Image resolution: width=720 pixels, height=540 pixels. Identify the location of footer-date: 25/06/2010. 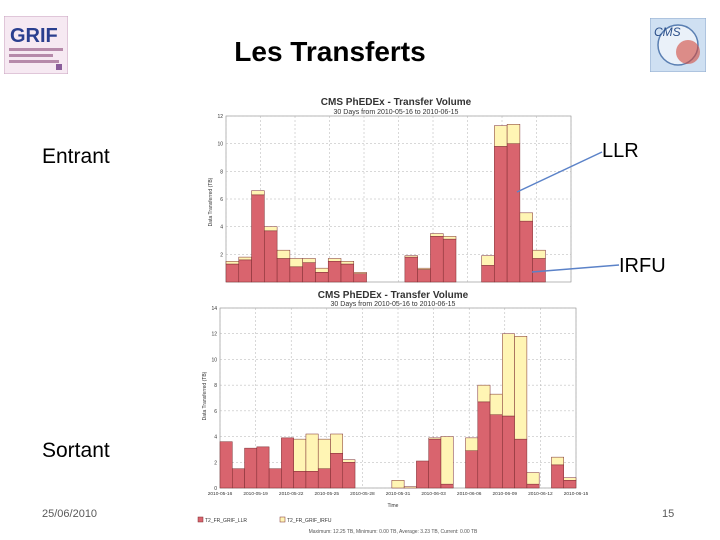
(70, 514).